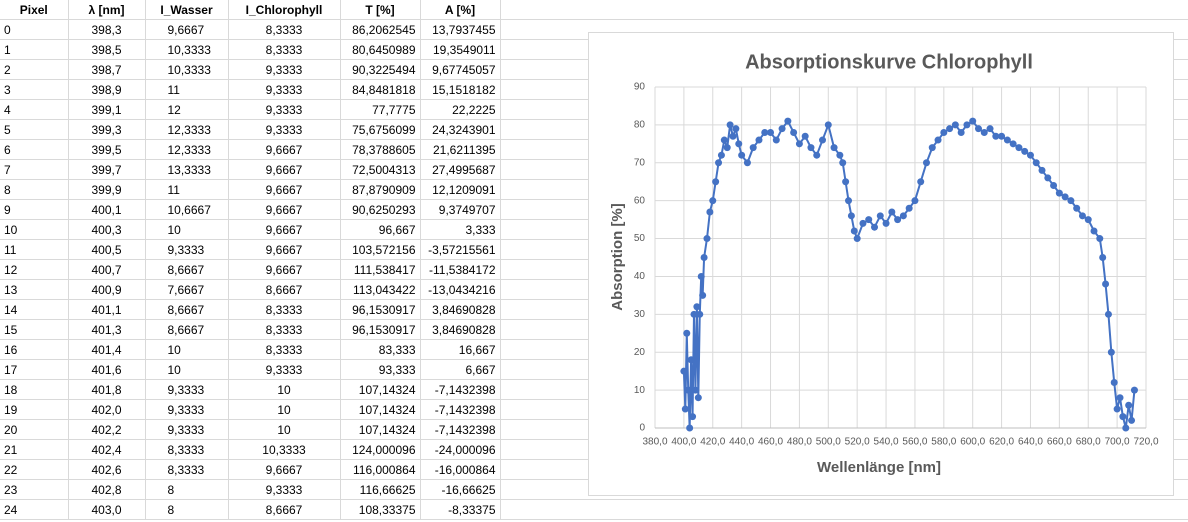  I want to click on table-cell: 1, so click(34, 49).